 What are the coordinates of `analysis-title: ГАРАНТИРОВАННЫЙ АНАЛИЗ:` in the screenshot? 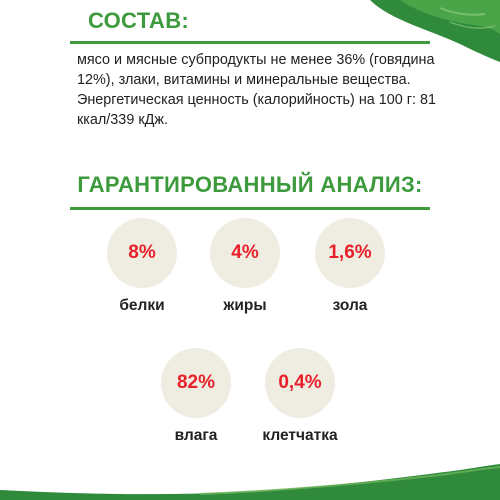 It's located at (250, 184).